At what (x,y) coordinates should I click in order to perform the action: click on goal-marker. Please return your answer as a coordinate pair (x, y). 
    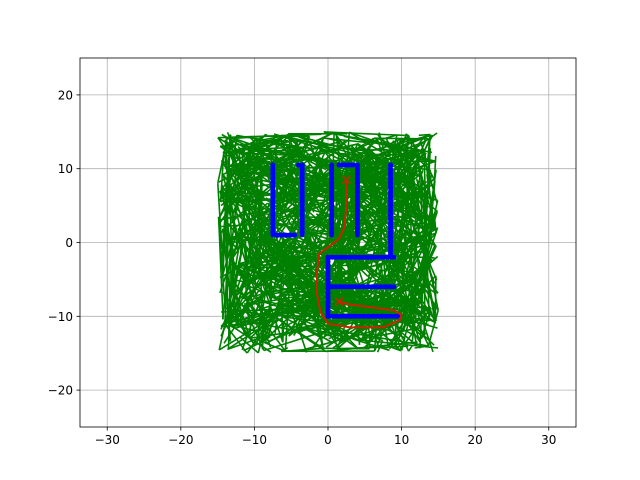
    Looking at the image, I should click on (339, 302).